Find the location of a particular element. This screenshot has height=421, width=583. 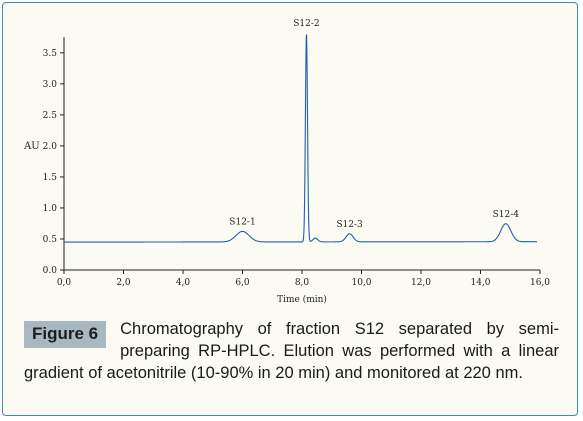

x-tick-label: 6,0 is located at coordinates (242, 283).